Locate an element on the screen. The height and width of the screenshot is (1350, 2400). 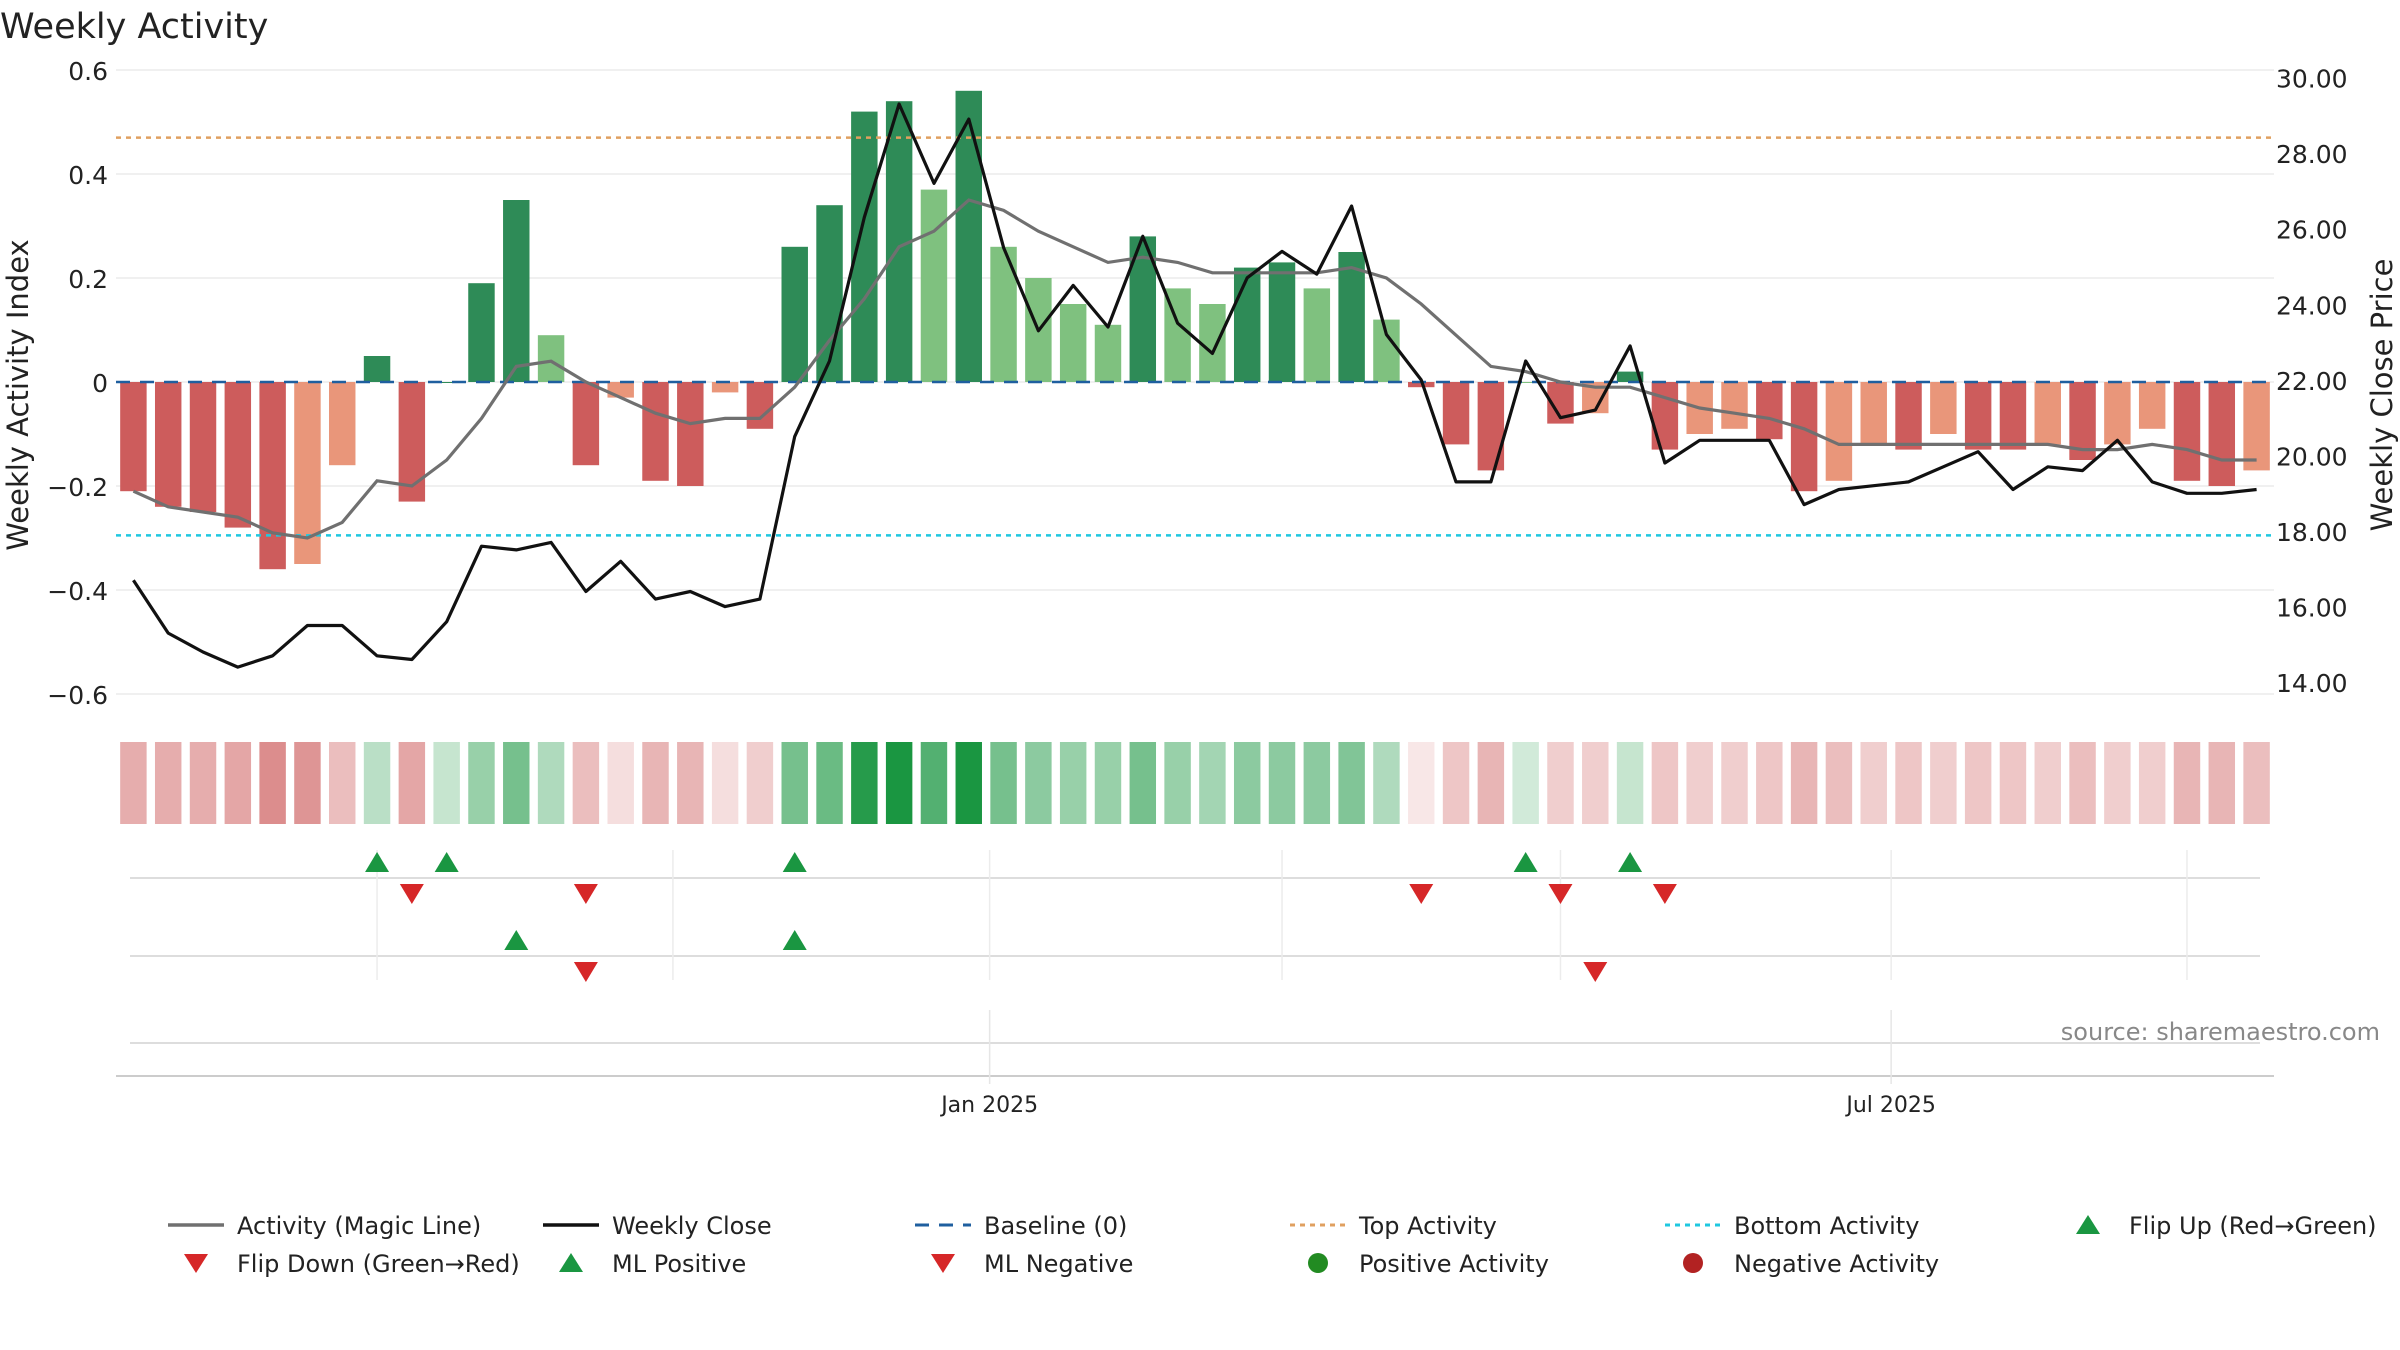
legend-label-9: Positive Activity is located at coordinates (1454, 1264).